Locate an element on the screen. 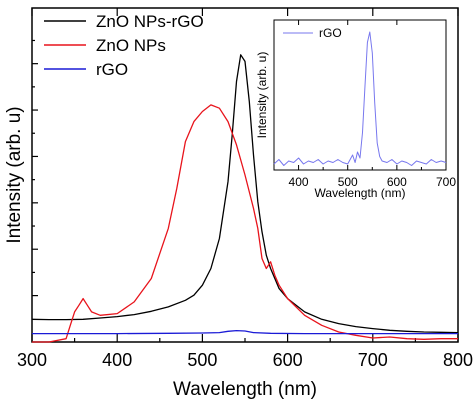 This screenshot has width=474, height=404. main-y-axis-title: Intensity (arb. u) is located at coordinates (14, 174).